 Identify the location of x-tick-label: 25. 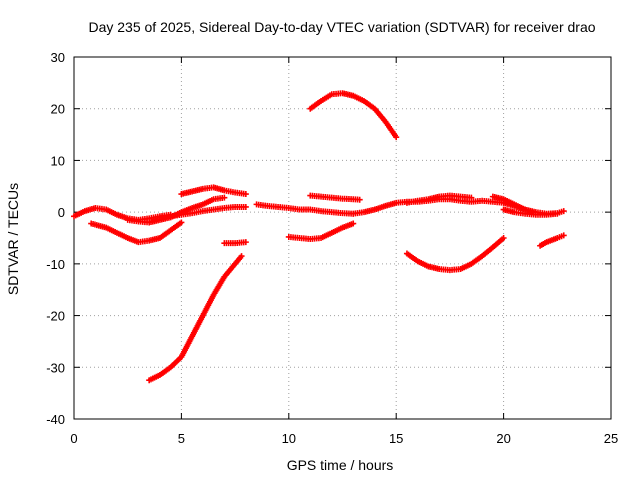
(611, 438).